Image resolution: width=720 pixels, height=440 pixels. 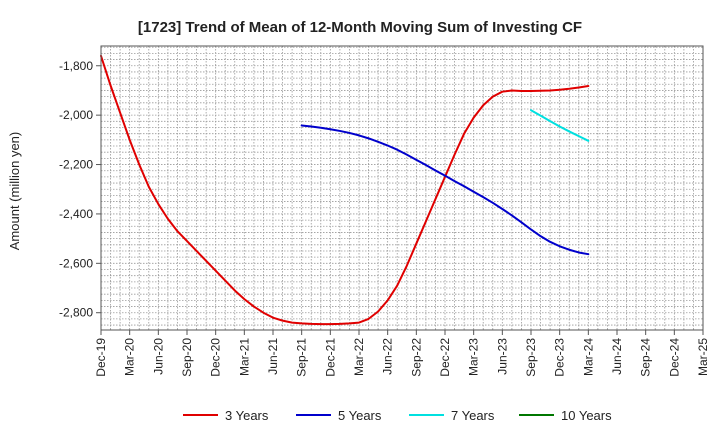 What do you see at coordinates (416, 357) in the screenshot?
I see `x-tick-label: Sep-22` at bounding box center [416, 357].